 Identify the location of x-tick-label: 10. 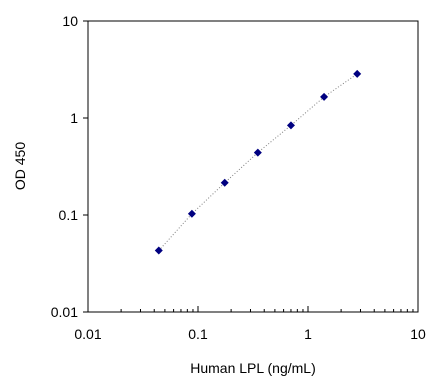
(418, 334).